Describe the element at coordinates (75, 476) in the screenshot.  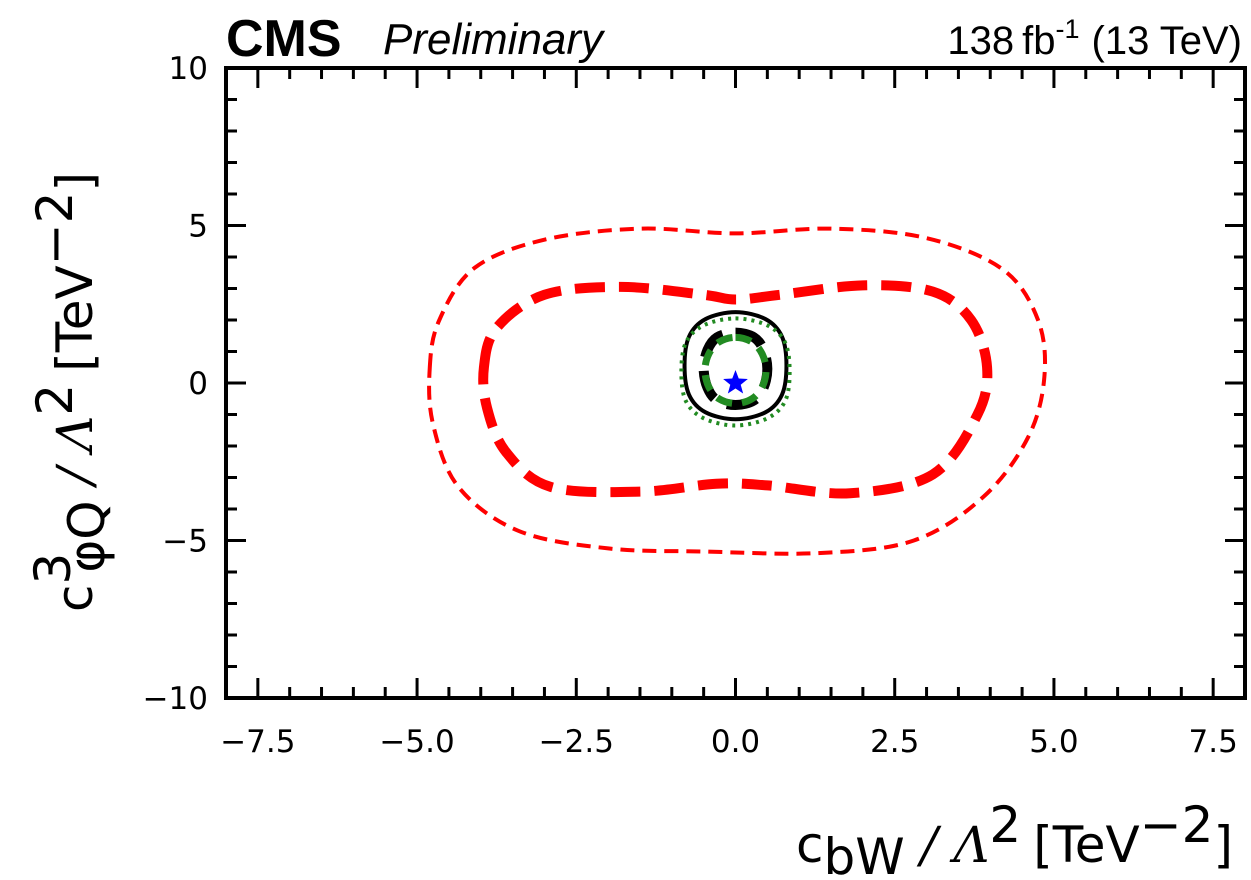
I see `y-label-sep: /` at that location.